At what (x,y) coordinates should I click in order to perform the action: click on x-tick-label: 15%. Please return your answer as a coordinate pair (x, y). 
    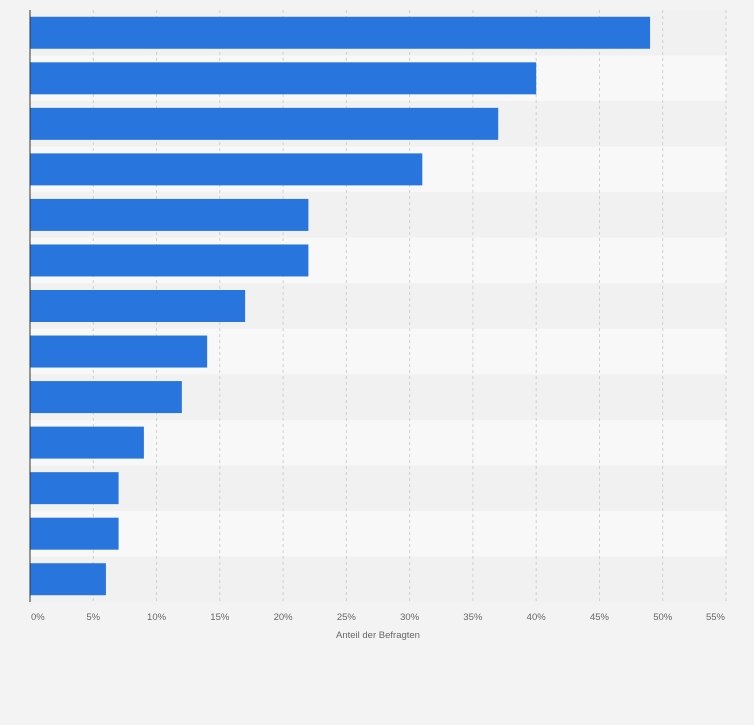
    Looking at the image, I should click on (220, 617).